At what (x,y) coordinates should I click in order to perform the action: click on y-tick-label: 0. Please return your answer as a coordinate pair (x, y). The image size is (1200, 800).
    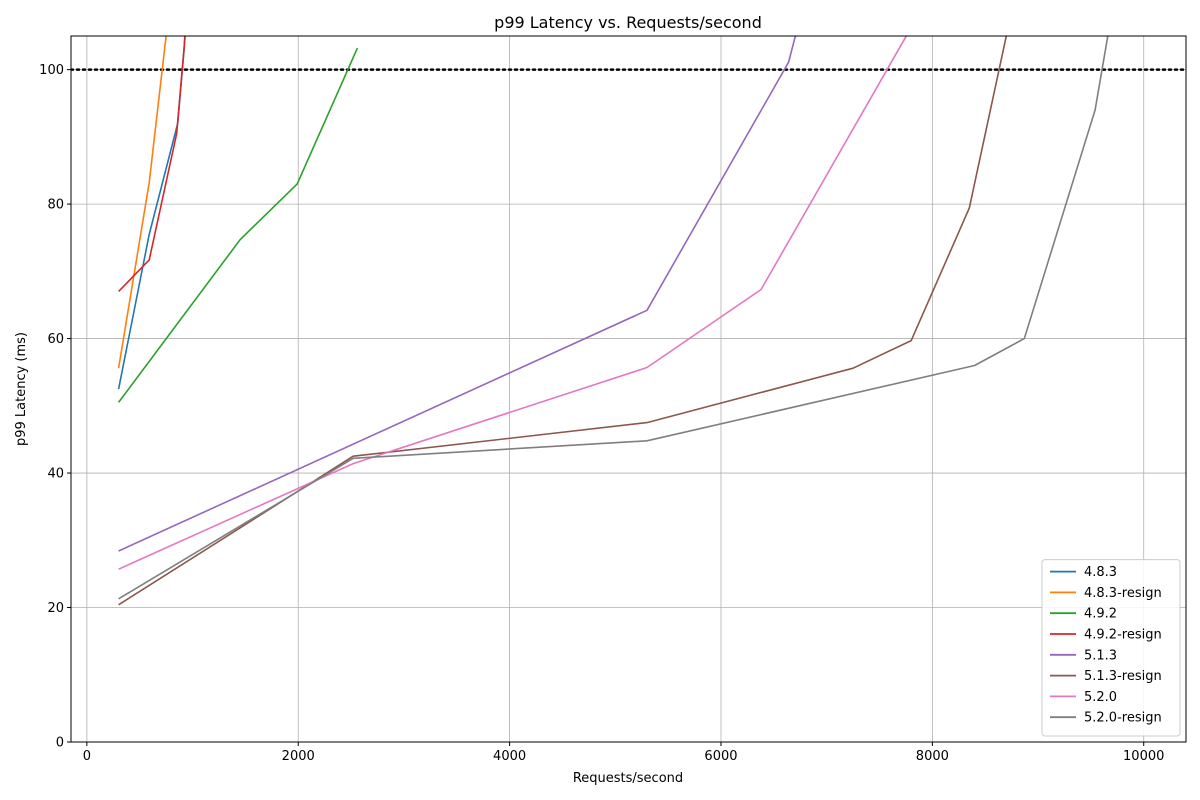
    Looking at the image, I should click on (60, 743).